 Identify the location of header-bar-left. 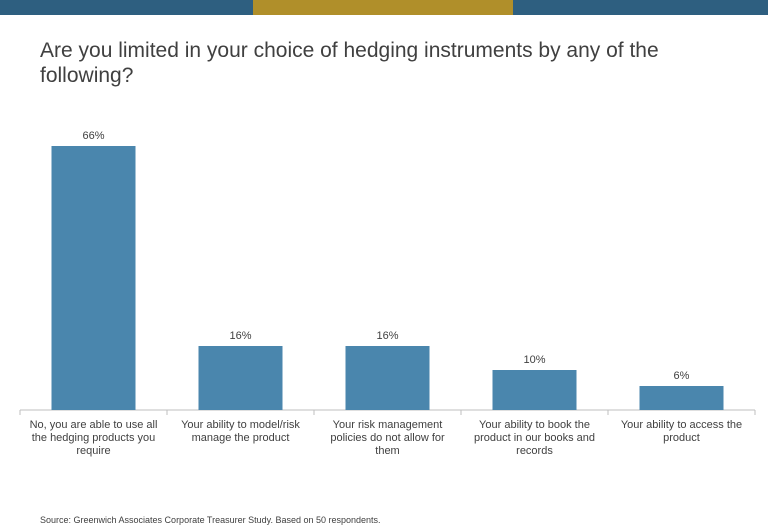
(126, 7).